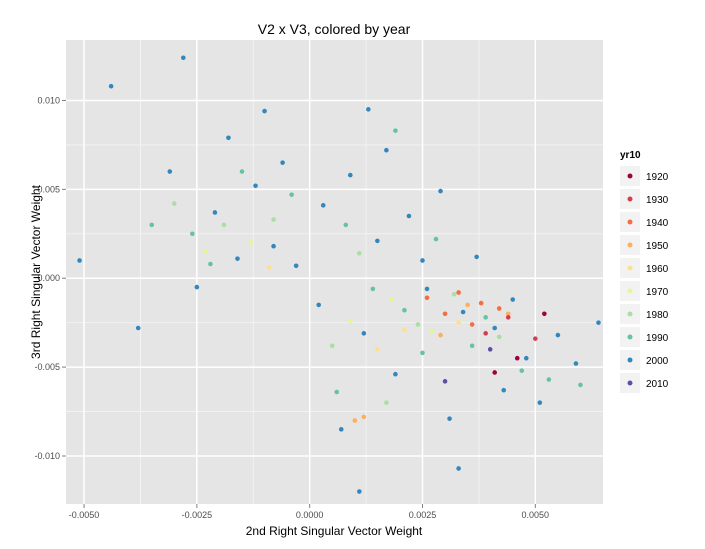 Image resolution: width=705 pixels, height=549 pixels. Describe the element at coordinates (84, 515) in the screenshot. I see `x-tick-label: -0.0050` at that location.